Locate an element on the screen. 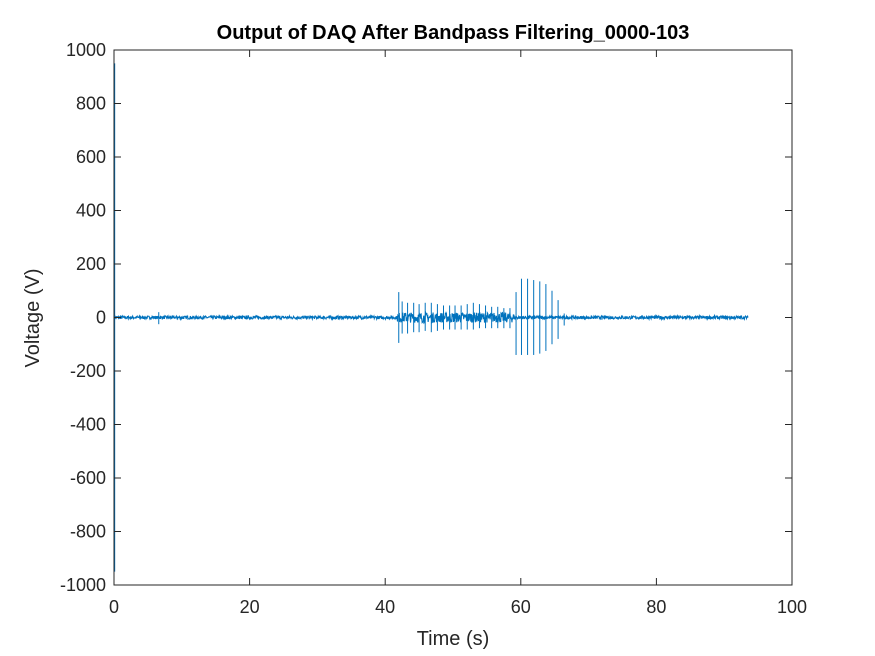 The height and width of the screenshot is (656, 875). y-tick-label: 800 is located at coordinates (91, 104).